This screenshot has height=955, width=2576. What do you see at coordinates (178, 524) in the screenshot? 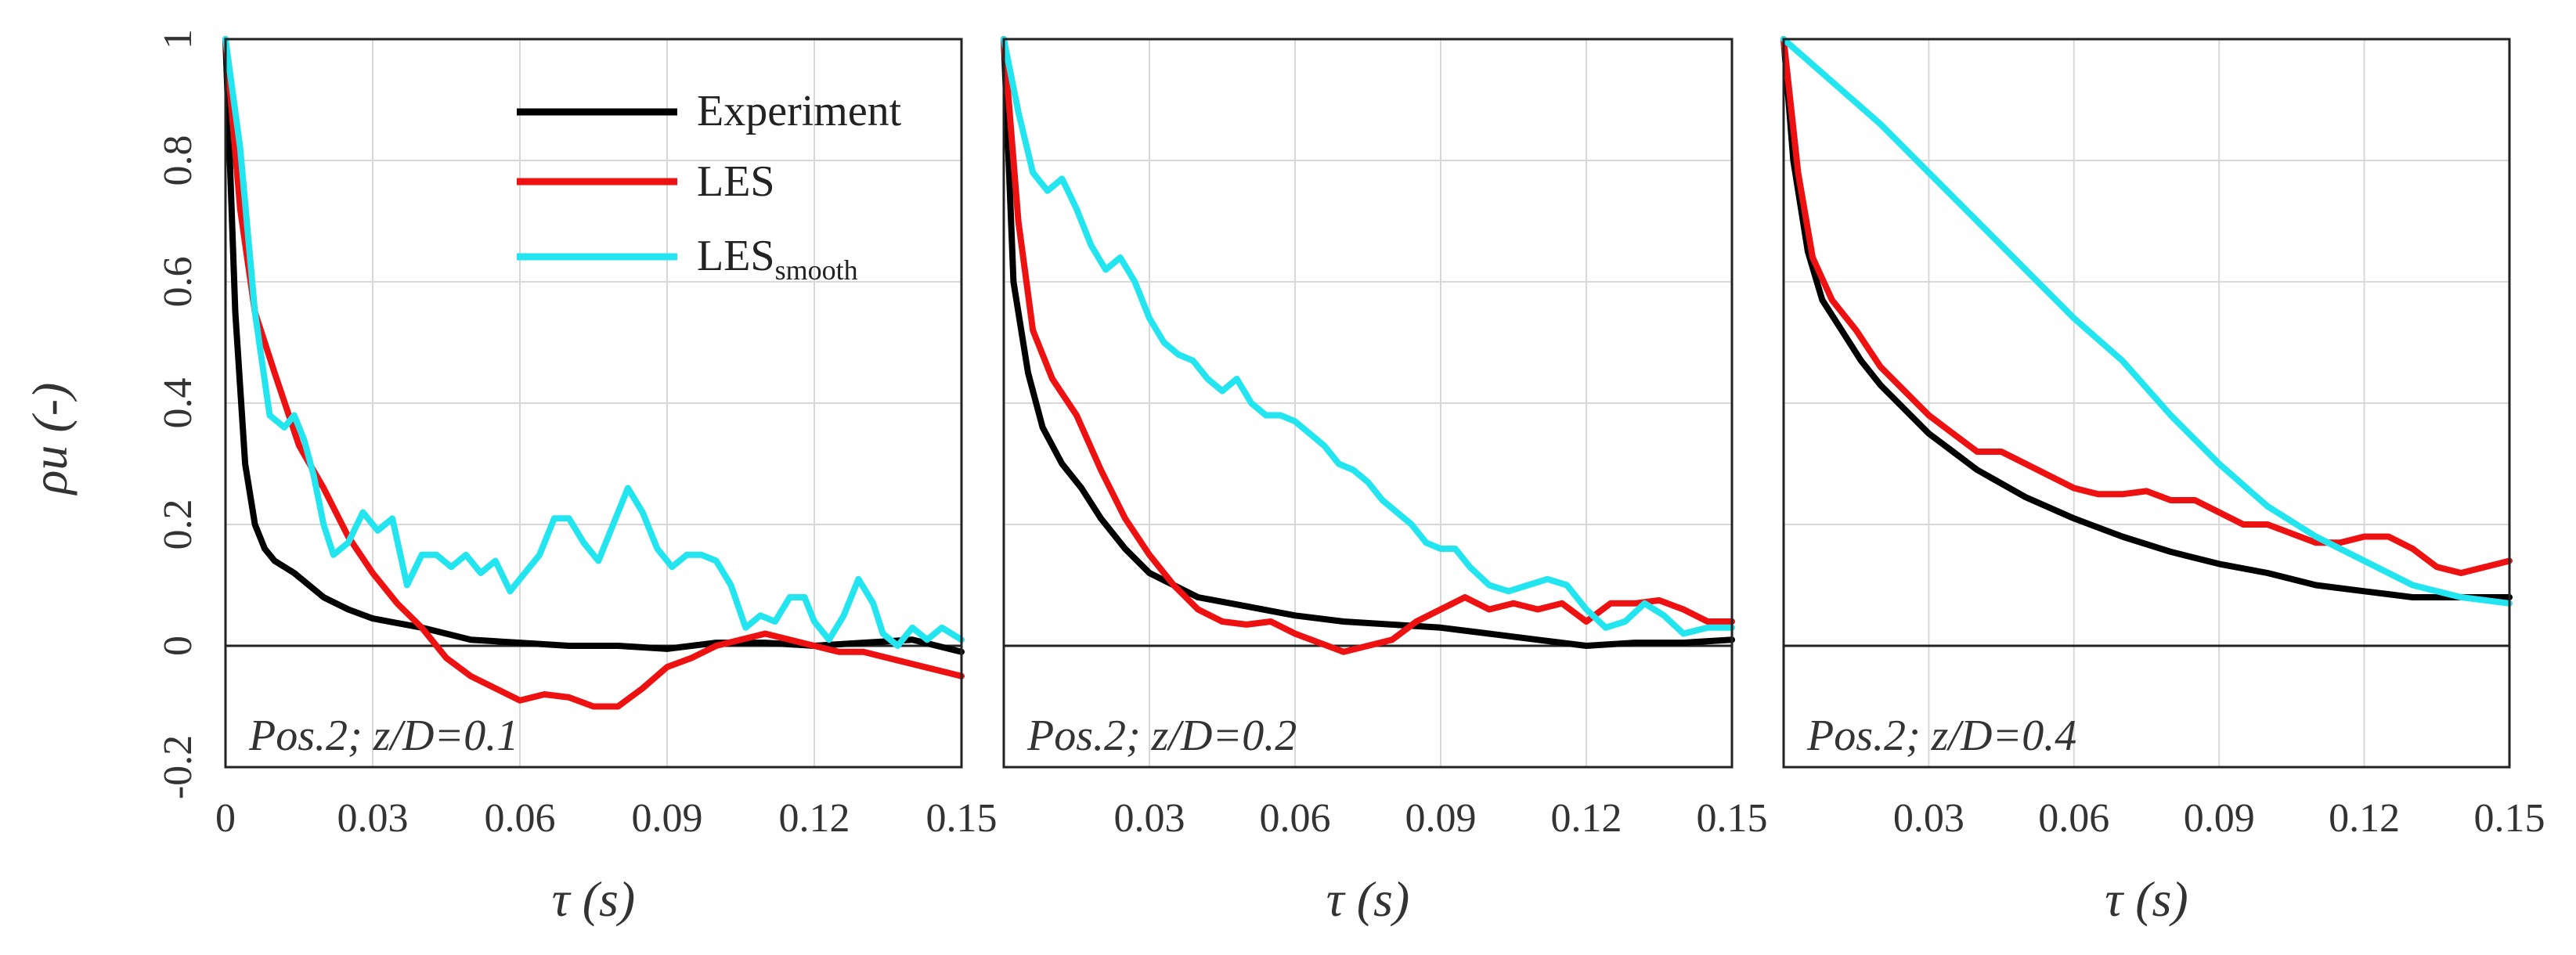
I see `y-tick-label: 0.2` at bounding box center [178, 524].